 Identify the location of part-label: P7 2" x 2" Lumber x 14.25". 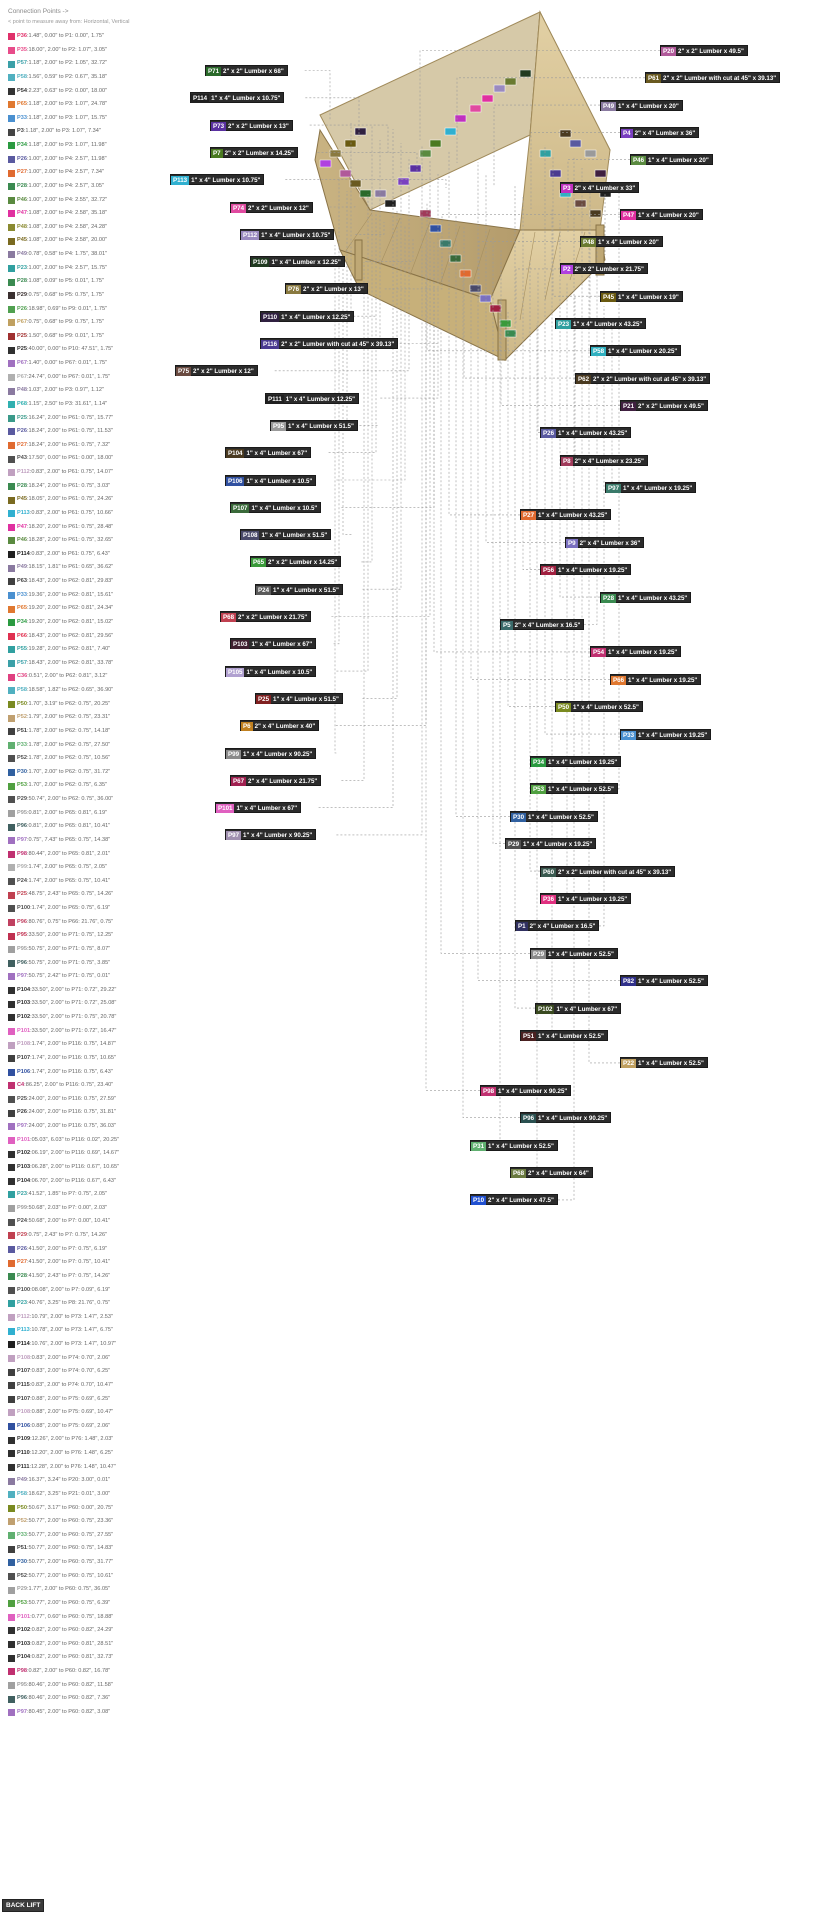
(254, 152).